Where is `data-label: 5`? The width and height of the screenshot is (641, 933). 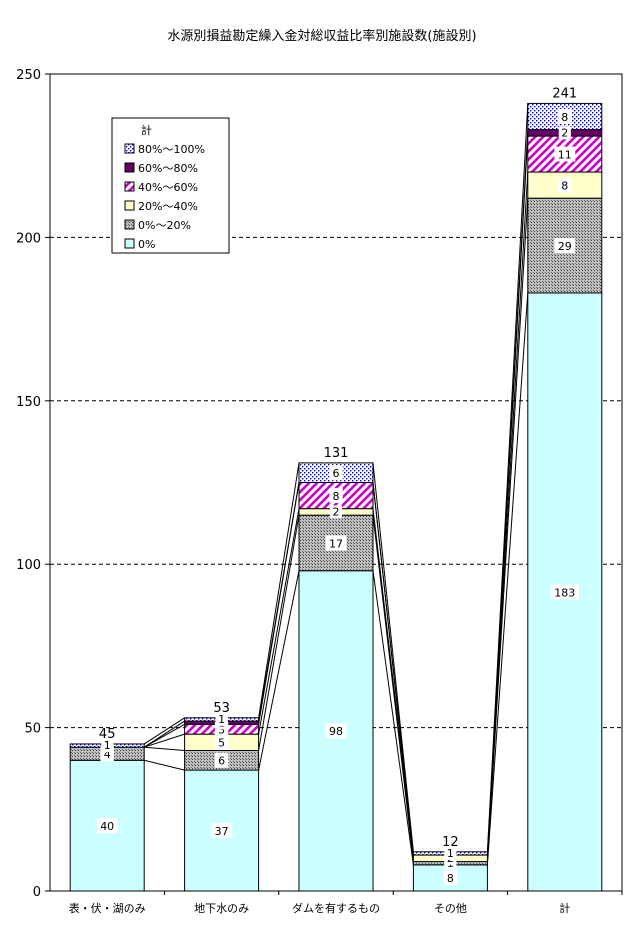
data-label: 5 is located at coordinates (221, 743).